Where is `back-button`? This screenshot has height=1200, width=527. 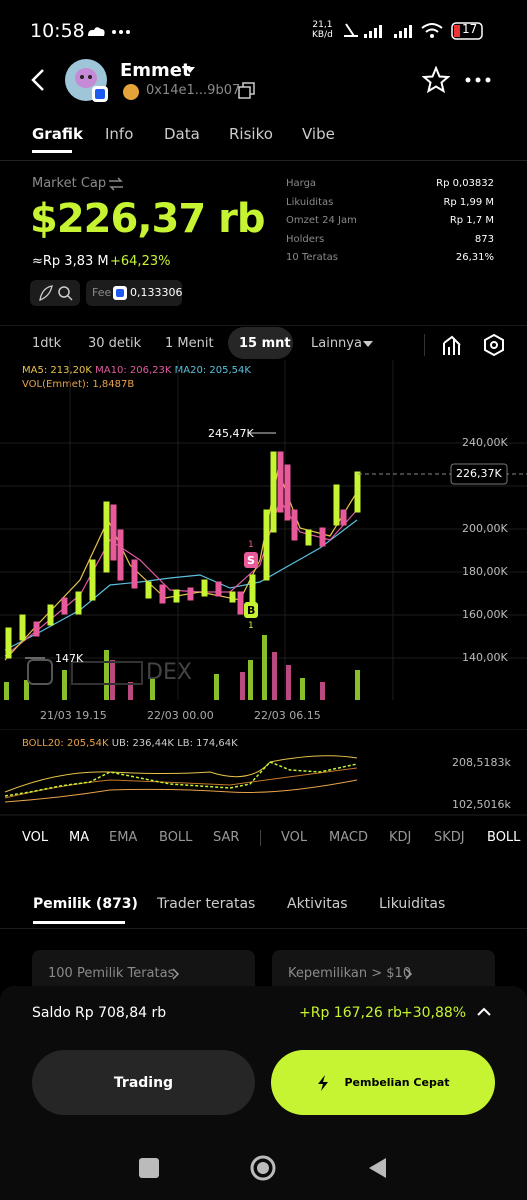 back-button is located at coordinates (38, 80).